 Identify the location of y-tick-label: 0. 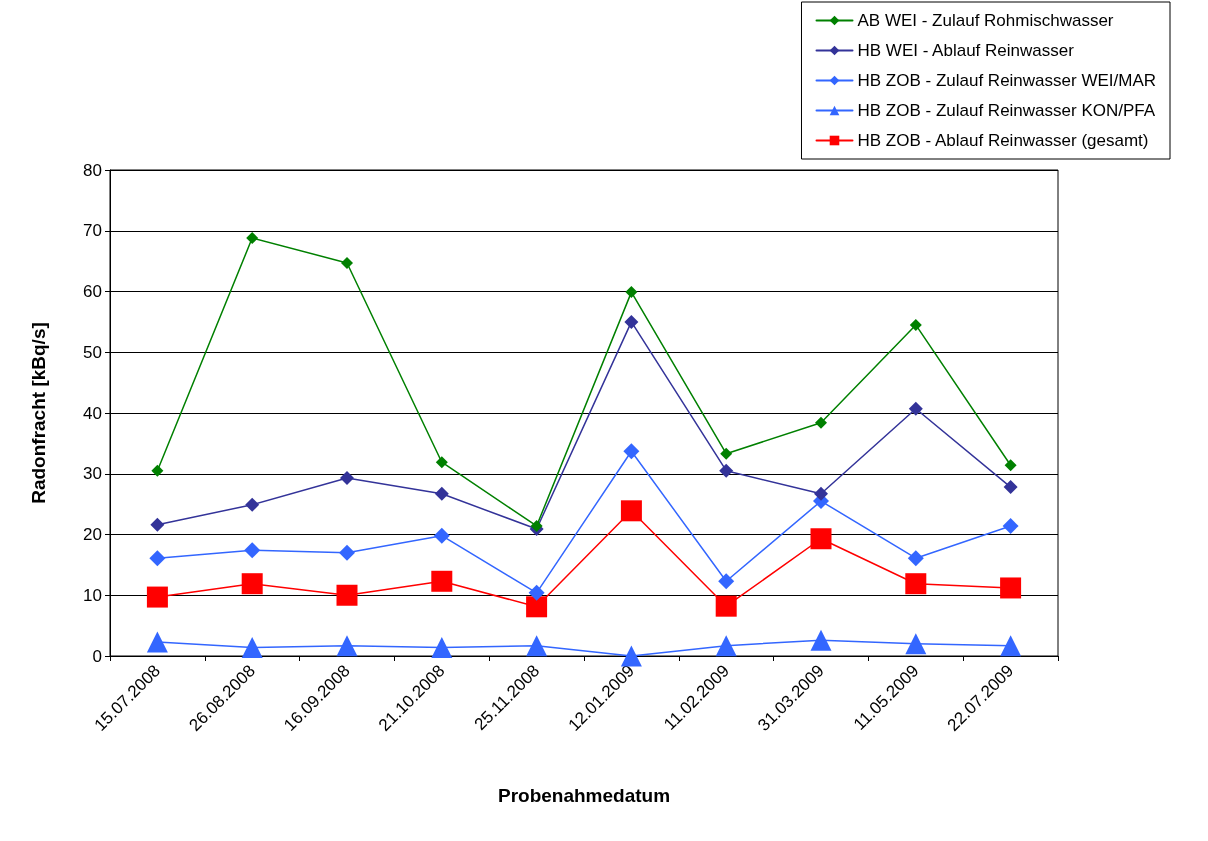
(97, 656).